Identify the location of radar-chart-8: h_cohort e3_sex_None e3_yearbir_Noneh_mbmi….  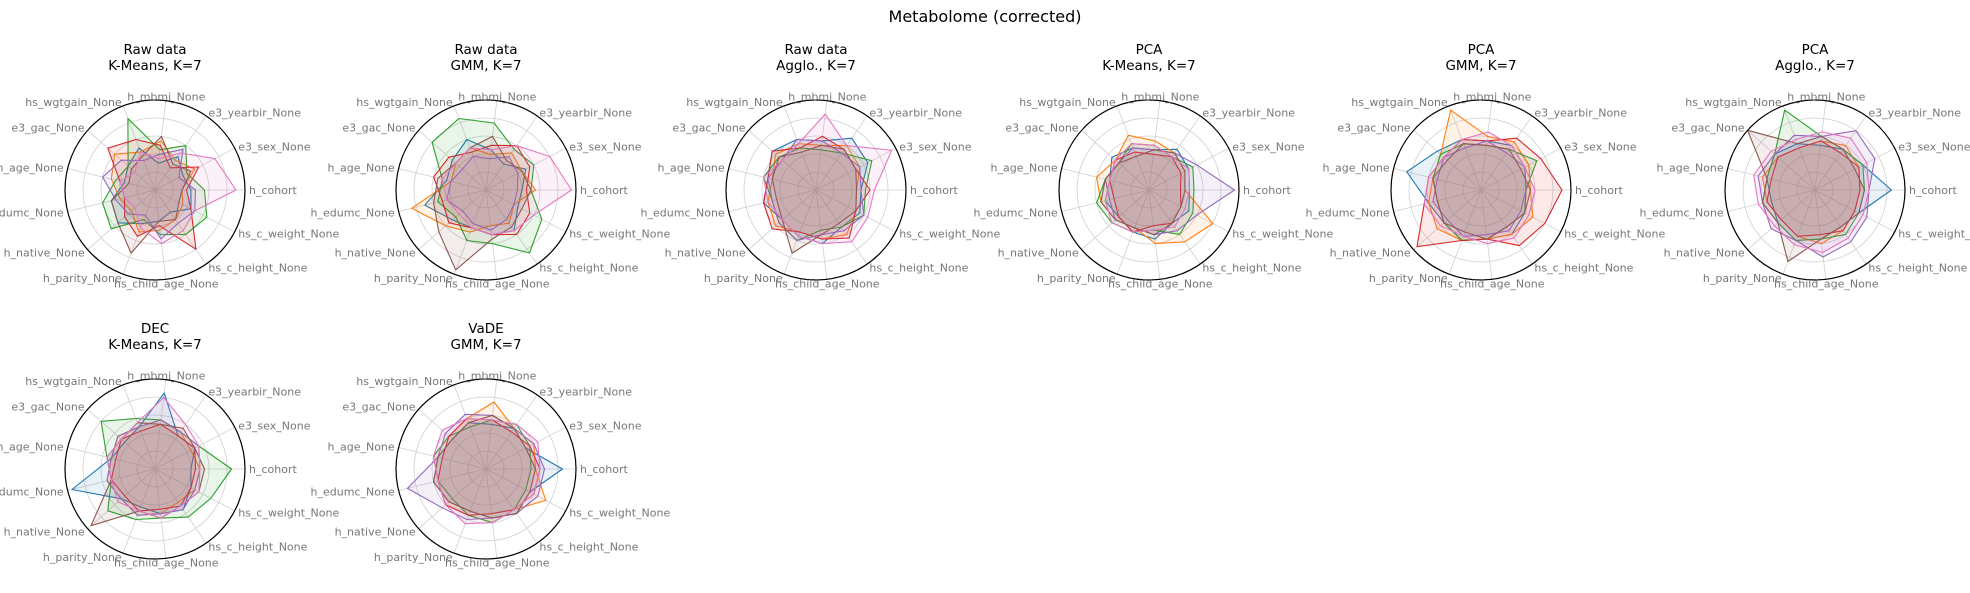
(491, 445).